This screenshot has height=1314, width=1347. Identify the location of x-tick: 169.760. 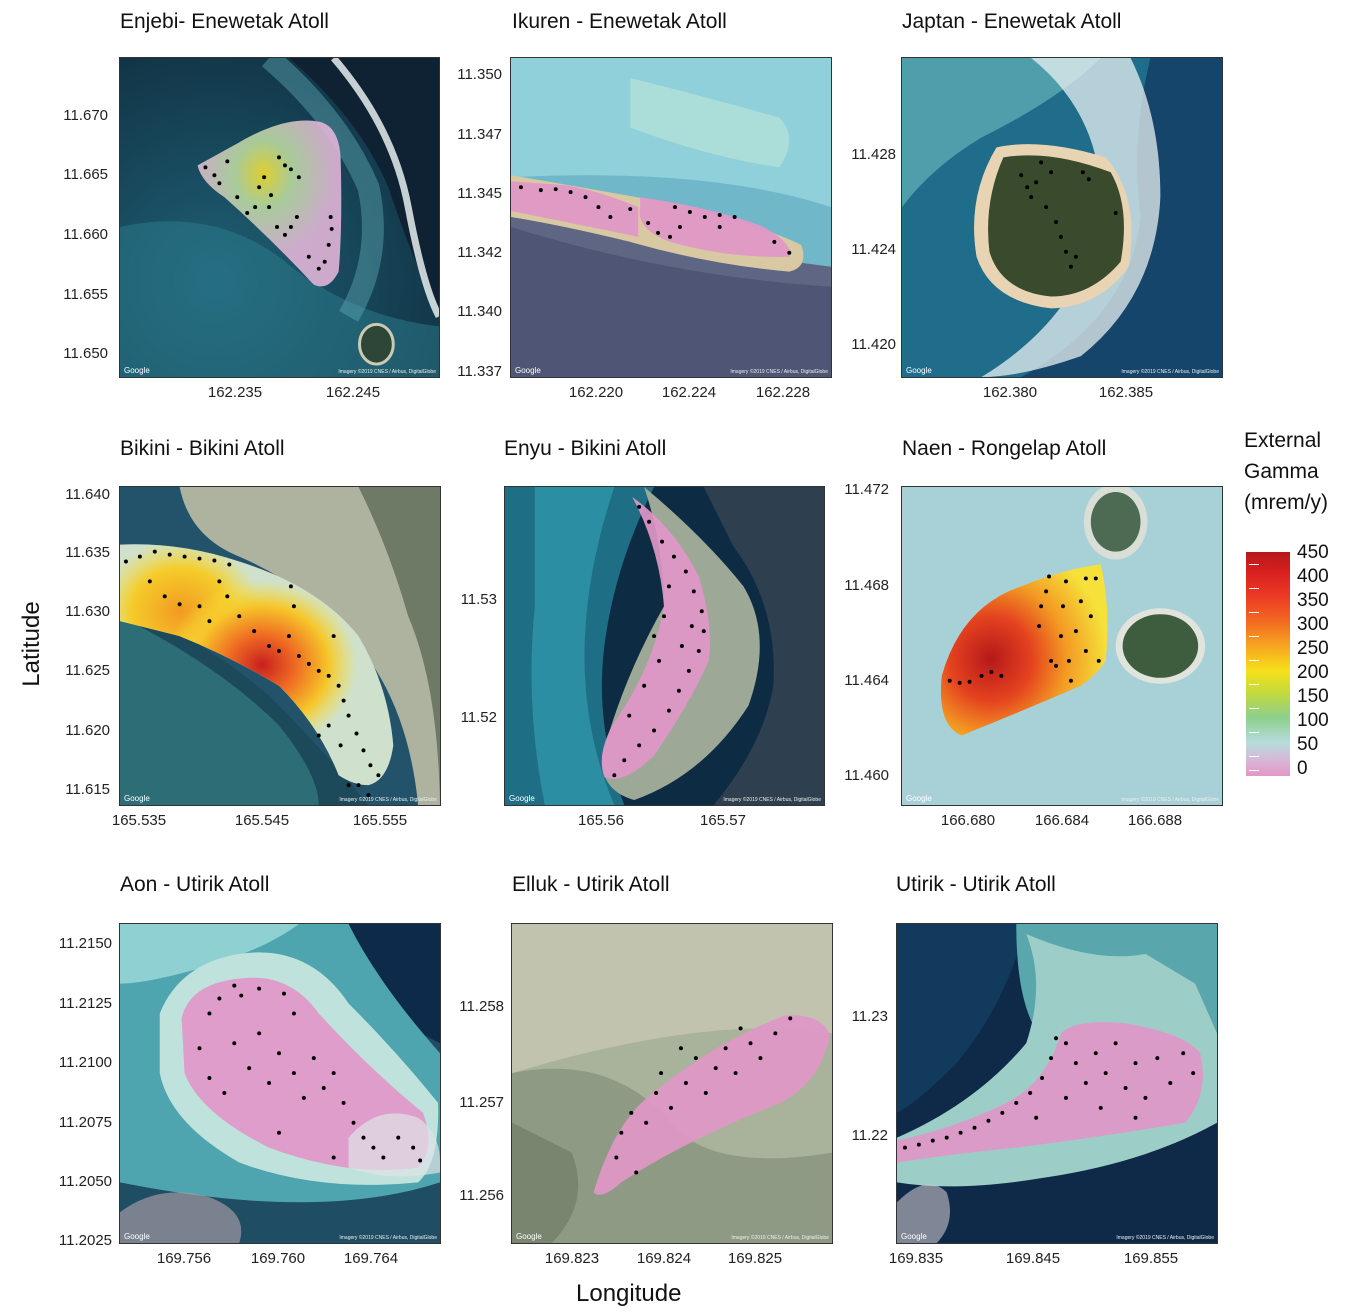
(278, 1258).